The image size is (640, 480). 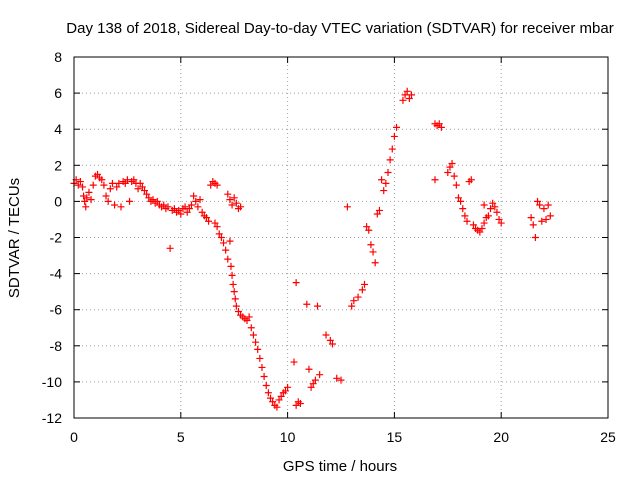 What do you see at coordinates (58, 93) in the screenshot?
I see `y-tick-label: 6` at bounding box center [58, 93].